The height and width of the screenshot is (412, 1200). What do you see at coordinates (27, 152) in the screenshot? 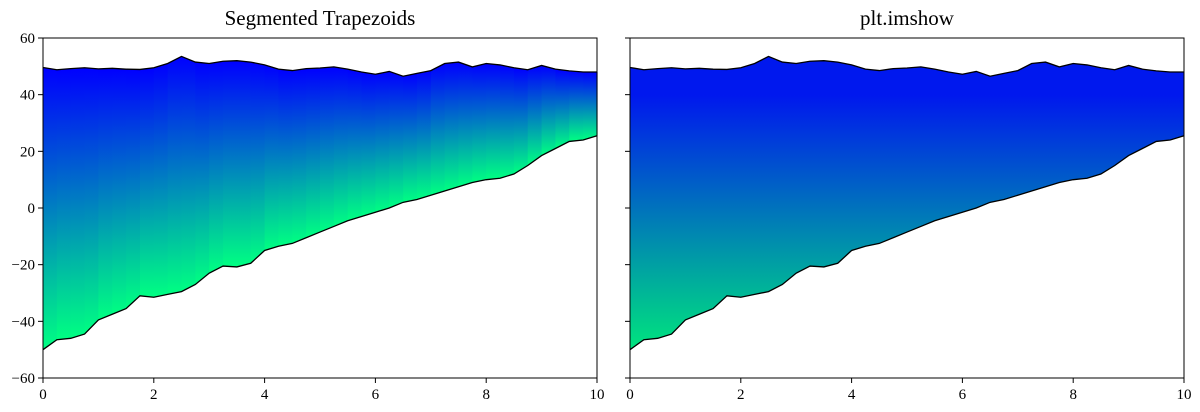
I see `y-tick-label: 20` at bounding box center [27, 152].